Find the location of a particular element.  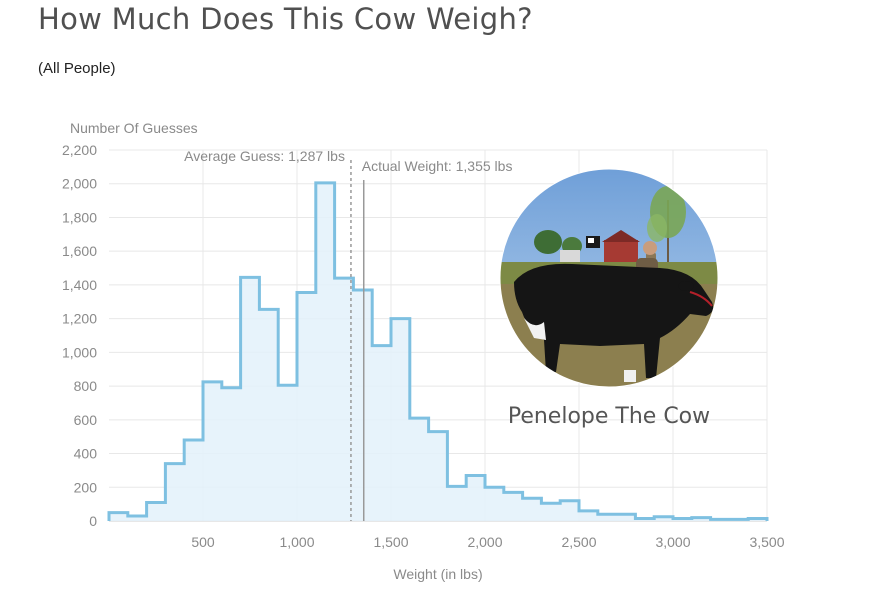

y-tick-label: 1,200 is located at coordinates (79, 319).